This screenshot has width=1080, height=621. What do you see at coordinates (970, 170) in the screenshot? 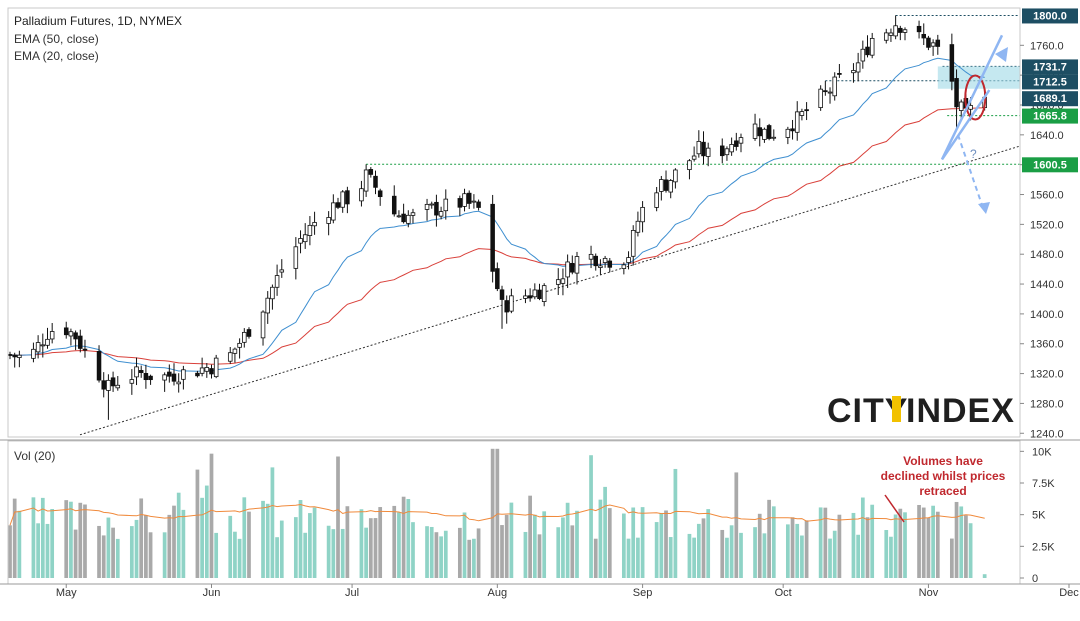
I see `projection-dashed` at bounding box center [970, 170].